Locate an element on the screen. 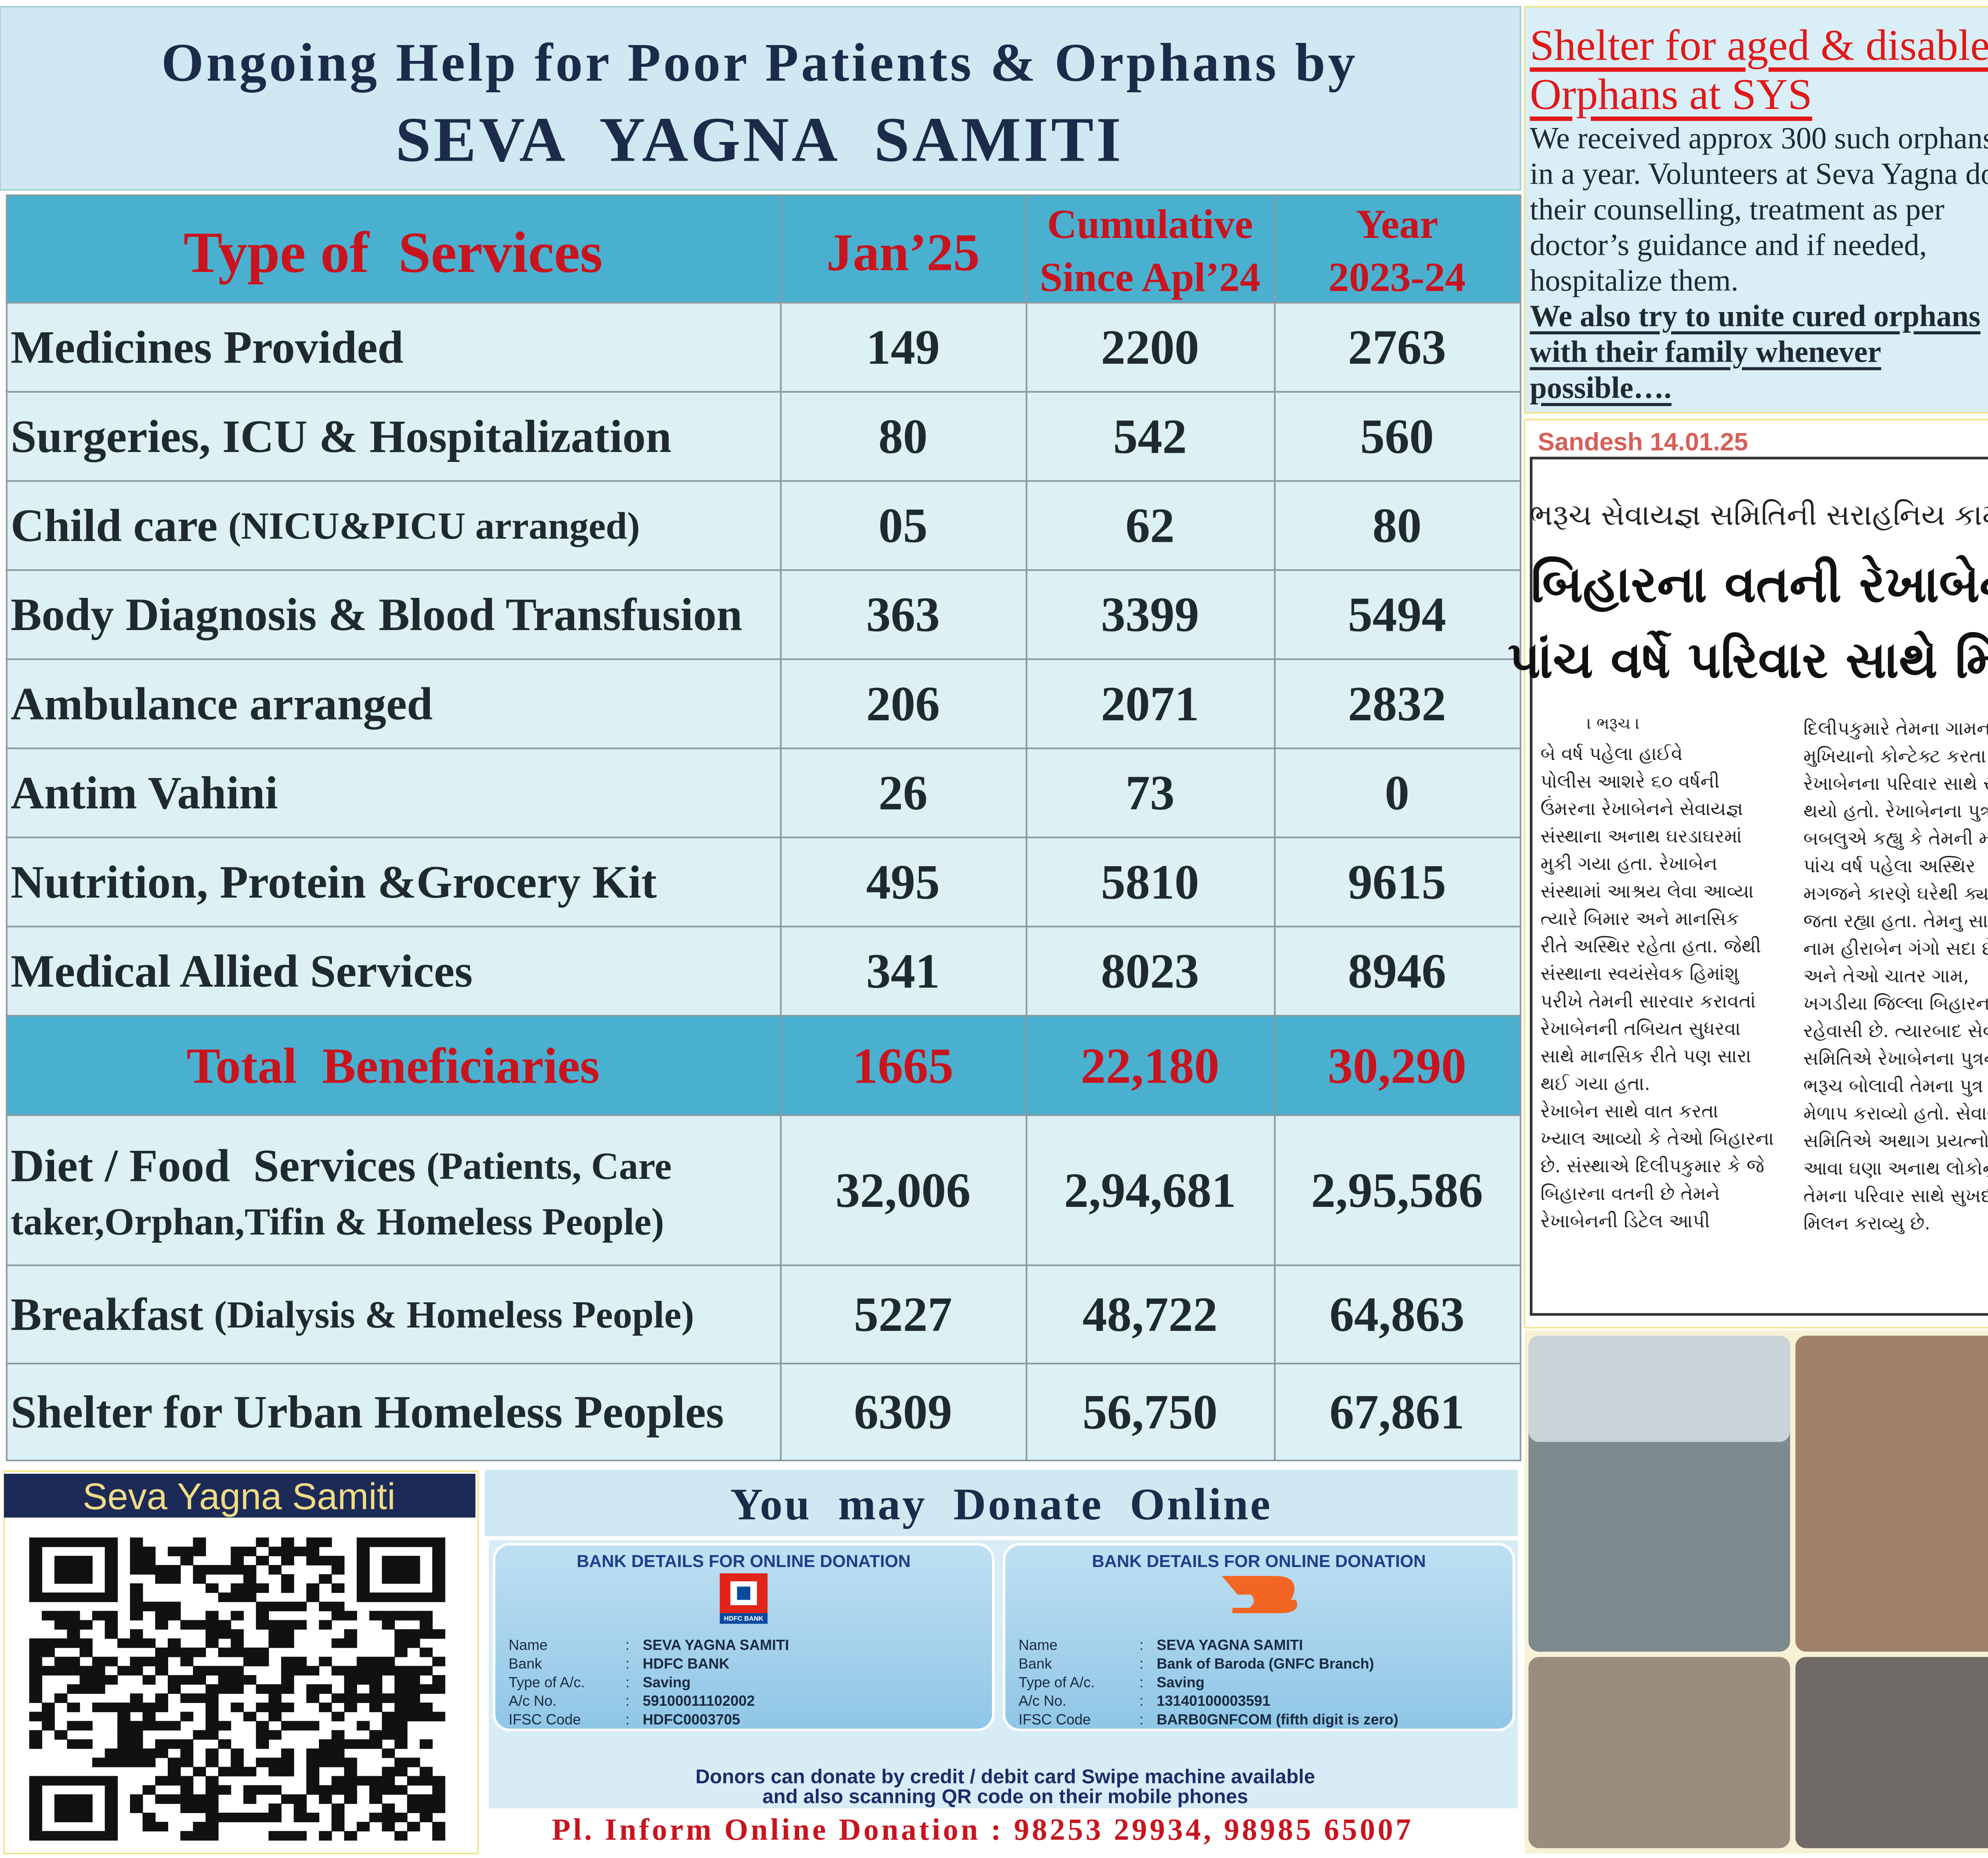  field-value: 13140100003591 is located at coordinates (1213, 1701).